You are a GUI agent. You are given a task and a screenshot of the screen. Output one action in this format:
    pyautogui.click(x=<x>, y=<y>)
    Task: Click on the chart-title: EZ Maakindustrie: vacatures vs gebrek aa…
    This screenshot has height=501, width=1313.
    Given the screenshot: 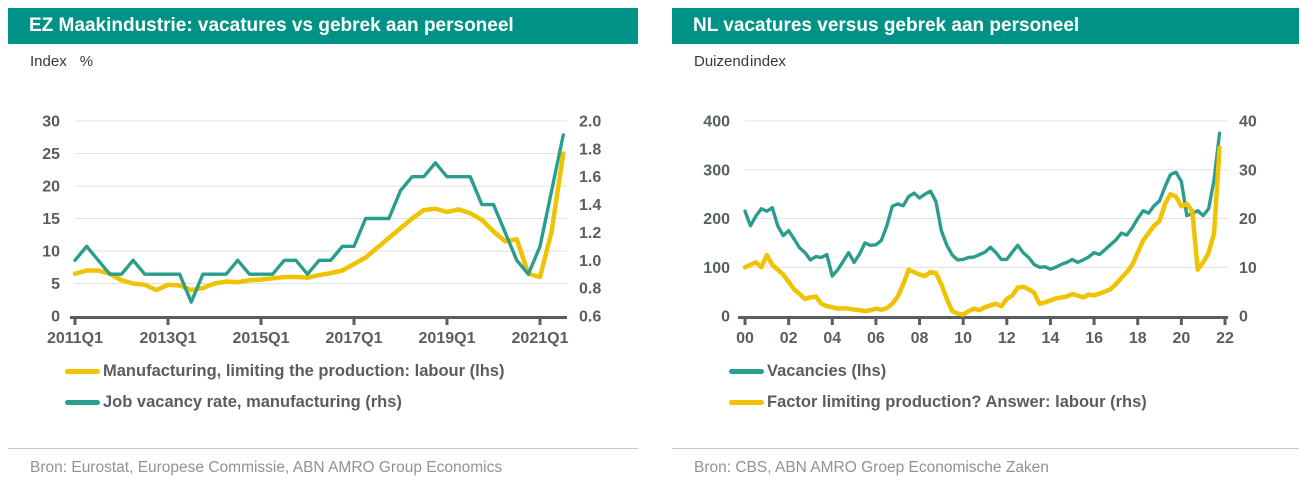 What is the action you would take?
    pyautogui.click(x=271, y=25)
    